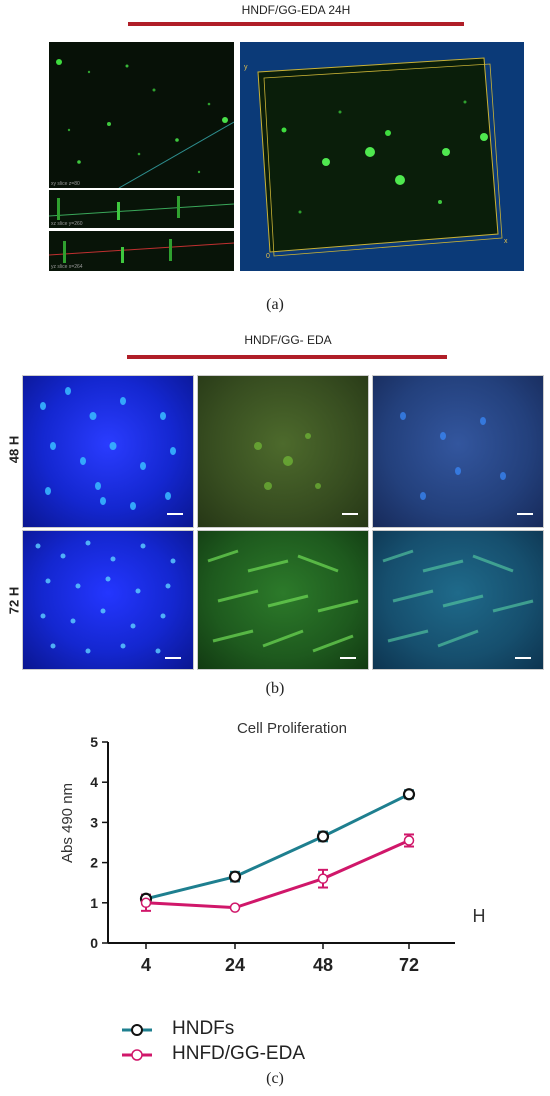 The height and width of the screenshot is (1096, 550). I want to click on legend-swatch-hndfs, so click(137, 1030).